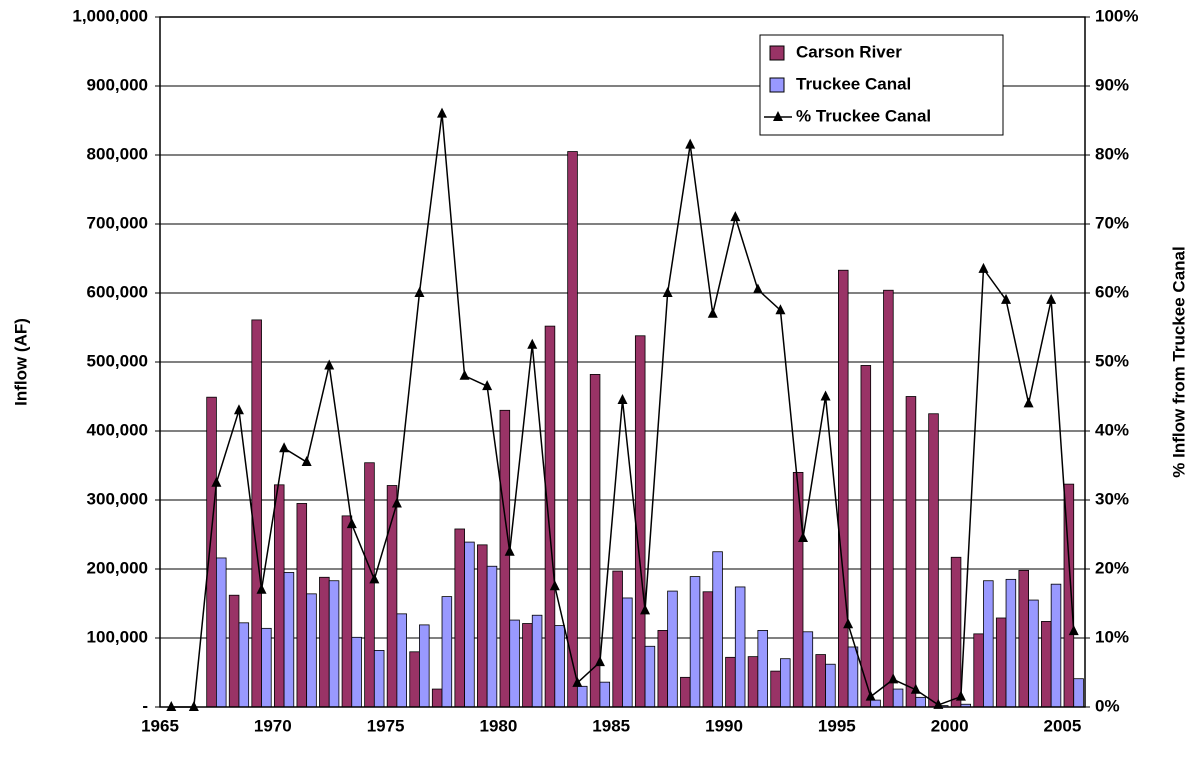  What do you see at coordinates (1112, 360) in the screenshot?
I see `y2-tick-label: 50%` at bounding box center [1112, 360].